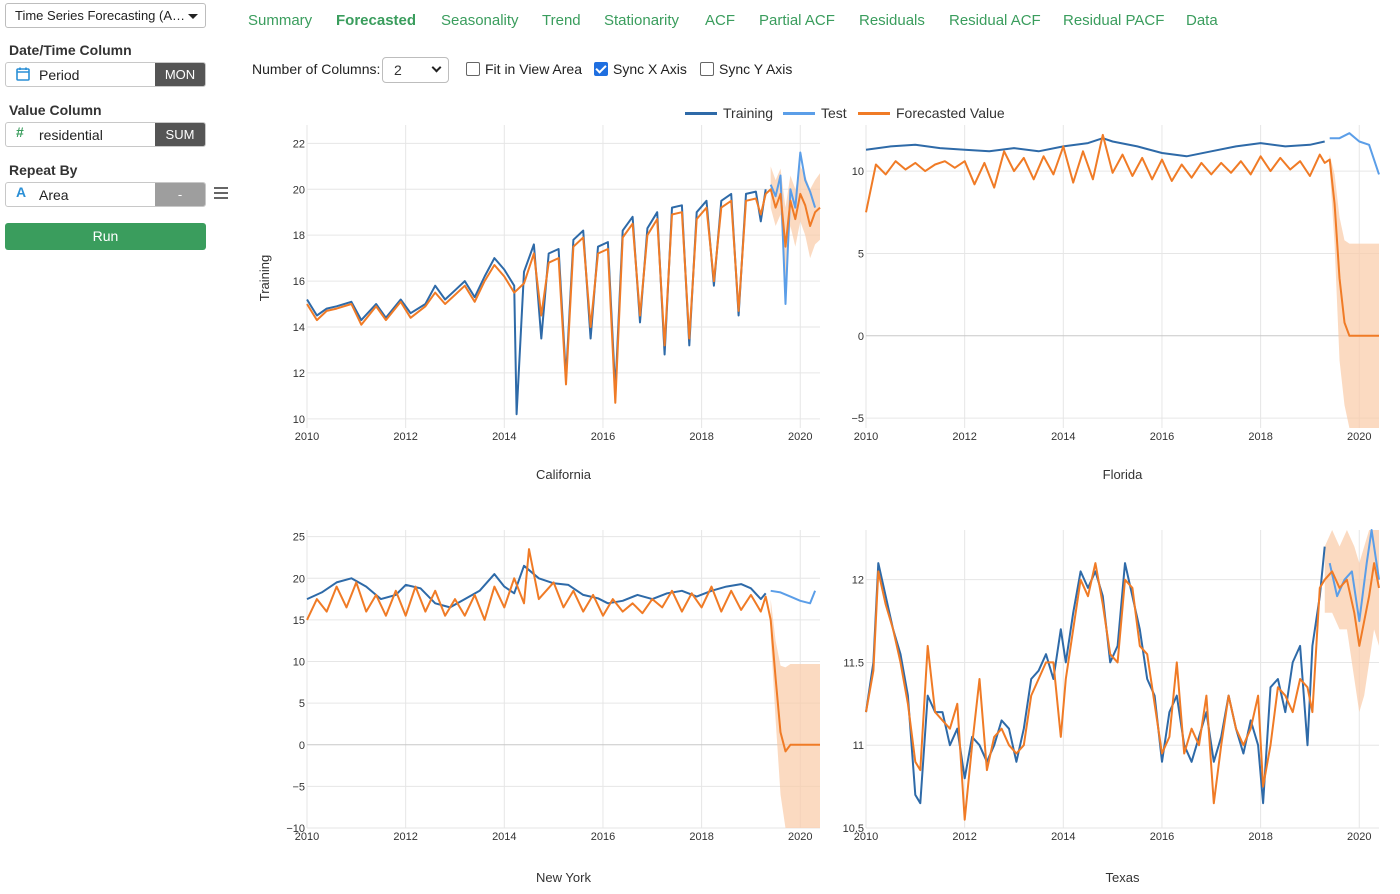 The height and width of the screenshot is (894, 1400). I want to click on y-tick-label: 10, so click(858, 172).